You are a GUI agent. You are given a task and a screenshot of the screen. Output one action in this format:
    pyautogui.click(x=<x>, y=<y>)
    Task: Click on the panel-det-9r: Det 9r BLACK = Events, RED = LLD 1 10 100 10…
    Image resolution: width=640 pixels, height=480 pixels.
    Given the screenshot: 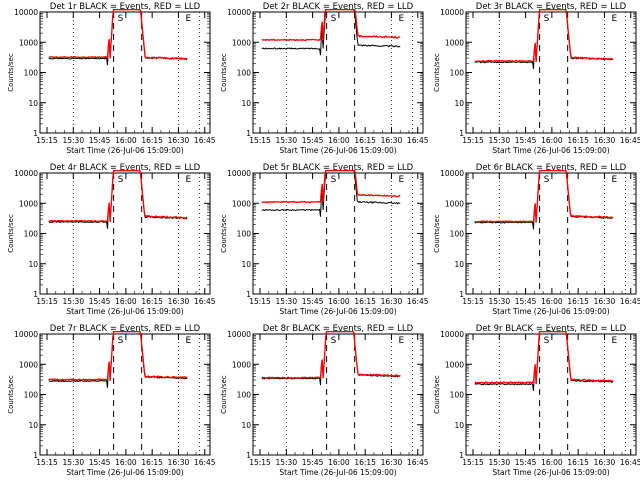 What is the action you would take?
    pyautogui.click(x=536, y=400)
    